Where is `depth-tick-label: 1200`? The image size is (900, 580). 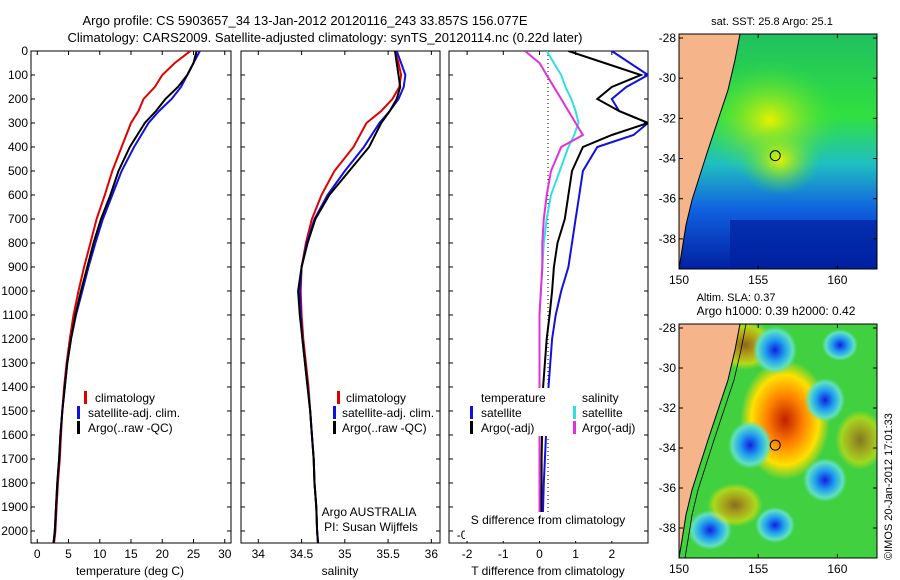 depth-tick-label: 1200 is located at coordinates (14, 339).